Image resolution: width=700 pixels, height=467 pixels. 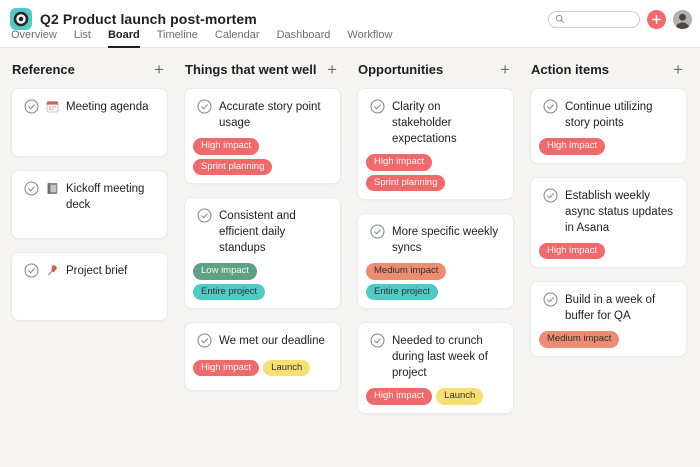 I want to click on card-title: Build in a week of buffer for QA, so click(x=610, y=308).